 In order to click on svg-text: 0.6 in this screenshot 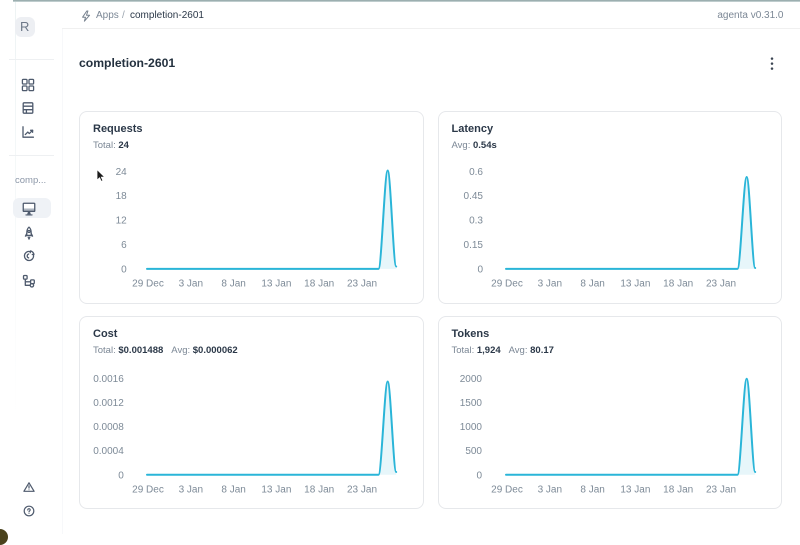, I will do `click(476, 171)`.